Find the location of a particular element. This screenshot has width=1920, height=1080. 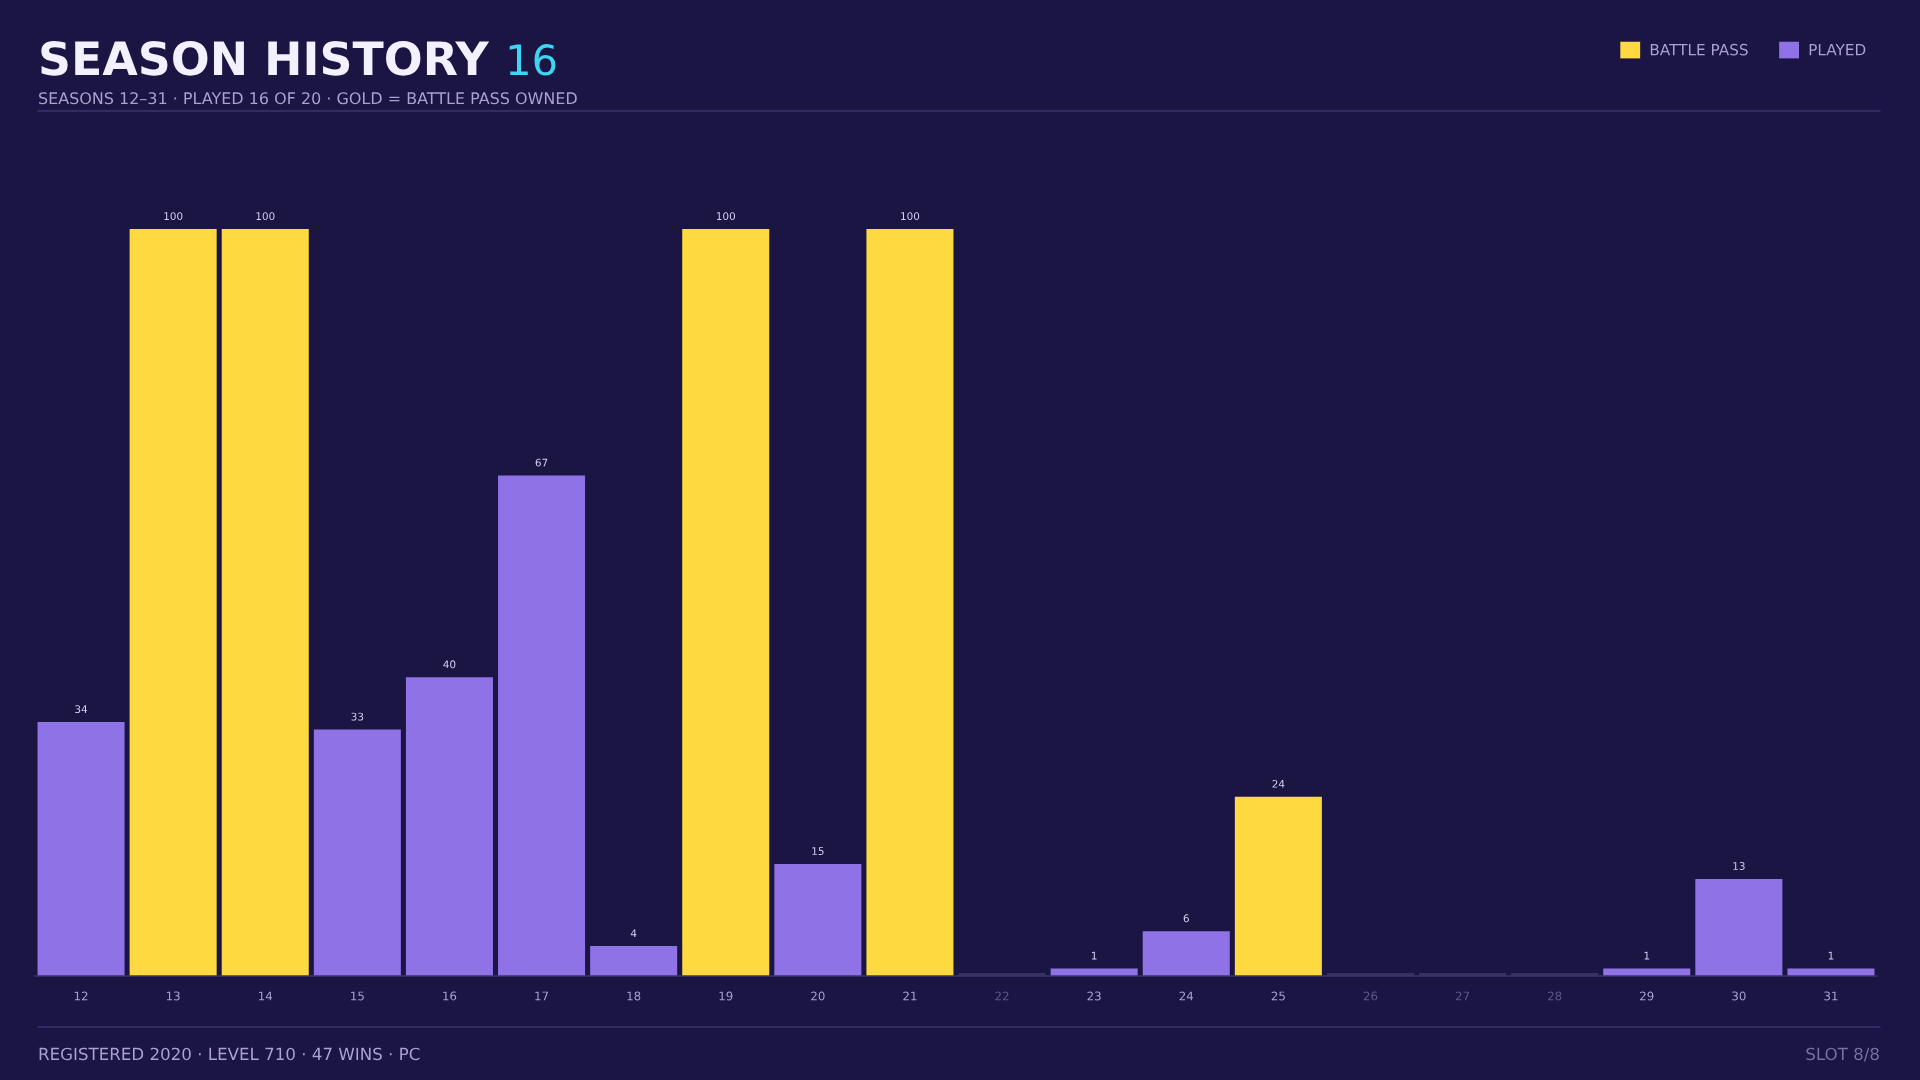

legend-label: PLAYED is located at coordinates (1837, 50).